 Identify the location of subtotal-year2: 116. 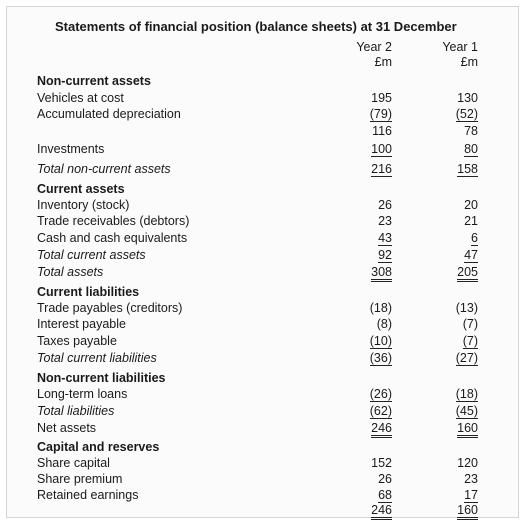
(382, 131).